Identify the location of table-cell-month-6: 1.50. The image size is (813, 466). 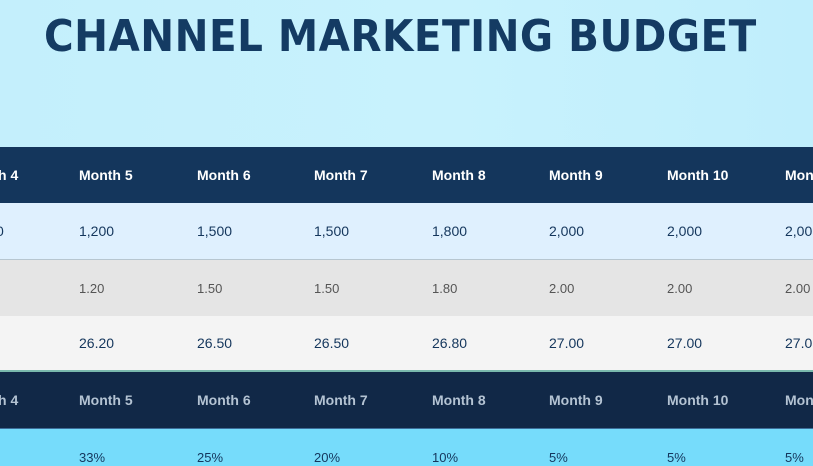
(210, 288).